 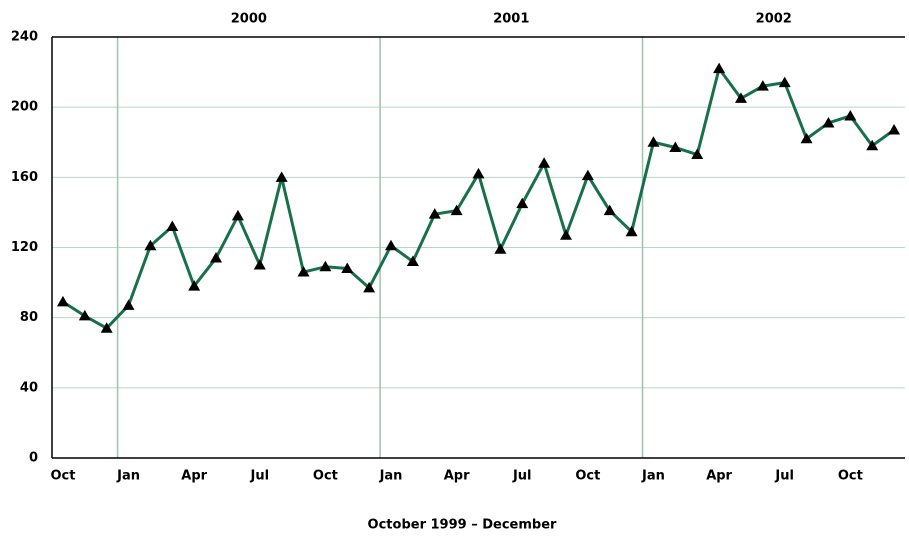 What do you see at coordinates (33, 458) in the screenshot?
I see `y-tick-label: 0` at bounding box center [33, 458].